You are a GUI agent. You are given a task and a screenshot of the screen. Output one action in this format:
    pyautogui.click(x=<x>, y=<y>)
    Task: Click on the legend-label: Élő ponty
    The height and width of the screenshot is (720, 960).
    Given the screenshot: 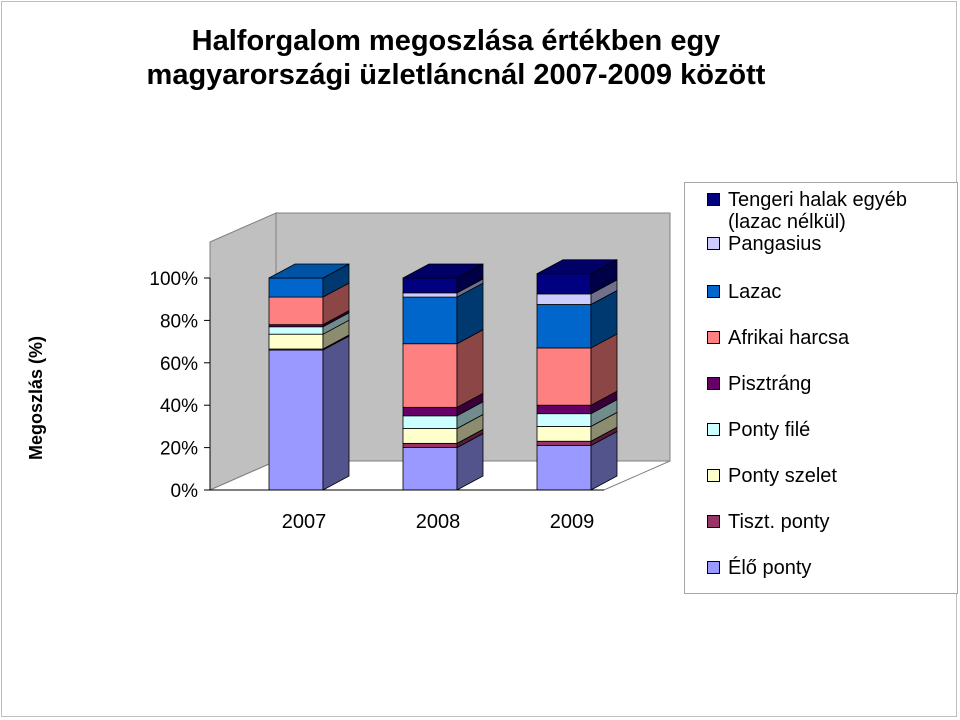 What is the action you would take?
    pyautogui.click(x=770, y=568)
    